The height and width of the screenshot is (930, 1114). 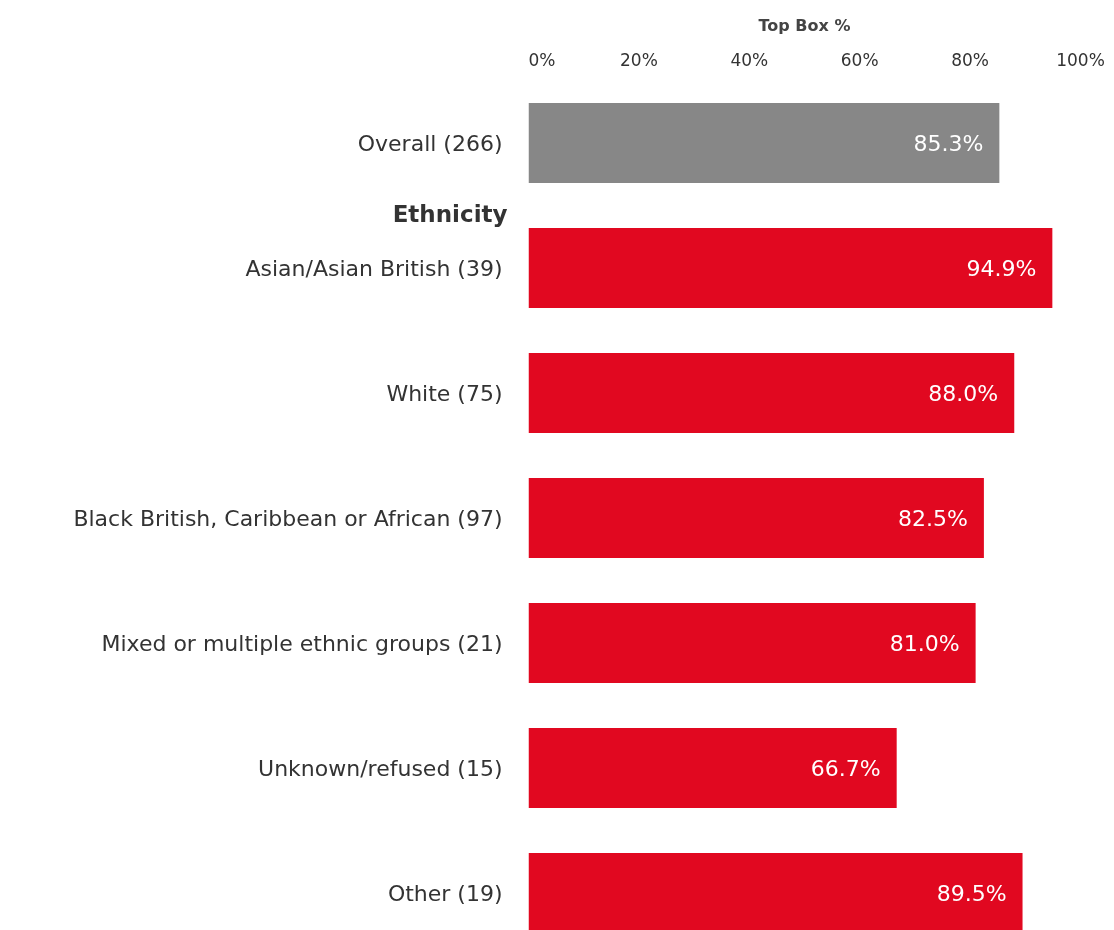 I want to click on data-label: 94.9%, so click(x=1001, y=268).